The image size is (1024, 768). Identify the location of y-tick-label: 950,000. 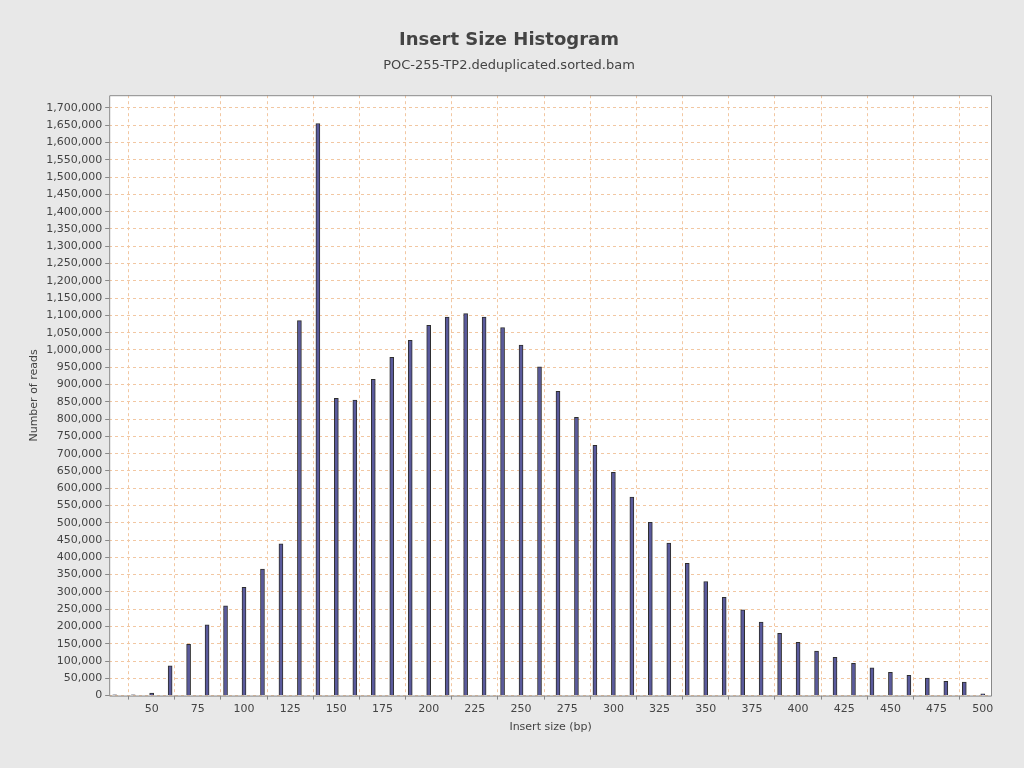
(79, 367).